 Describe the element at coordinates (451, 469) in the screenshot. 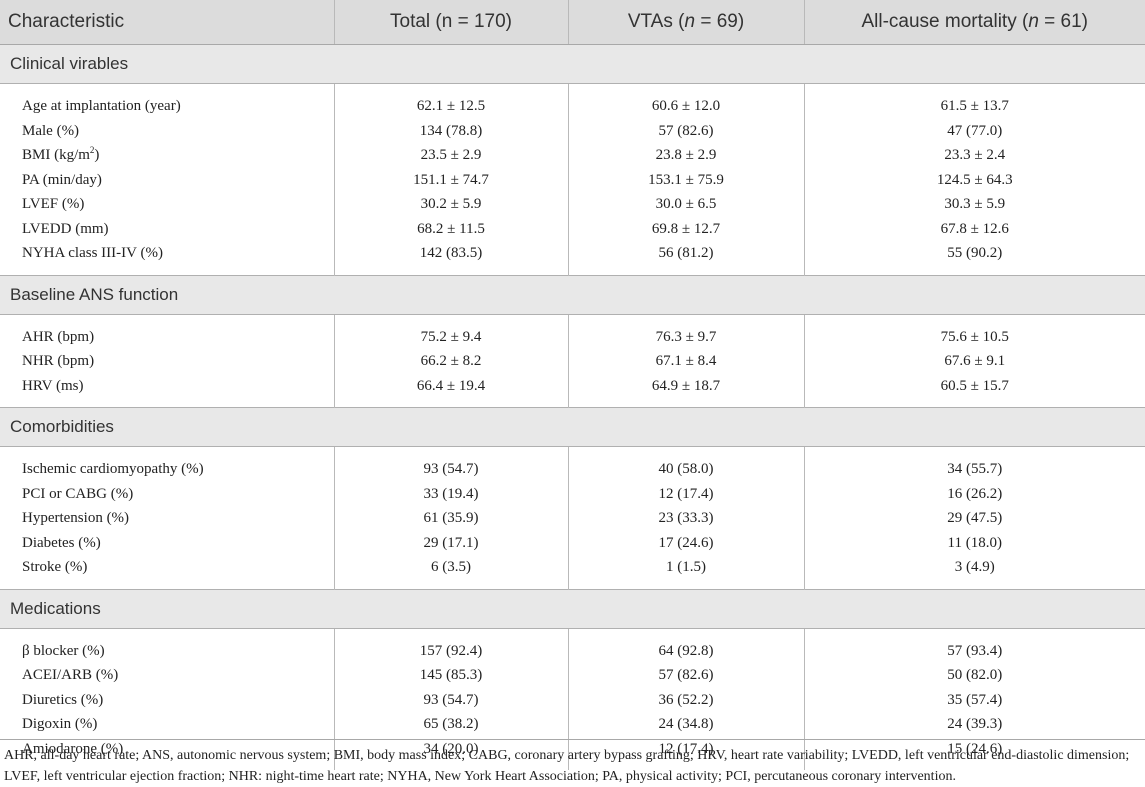

I see `cell-total: 93 (54.7)` at that location.